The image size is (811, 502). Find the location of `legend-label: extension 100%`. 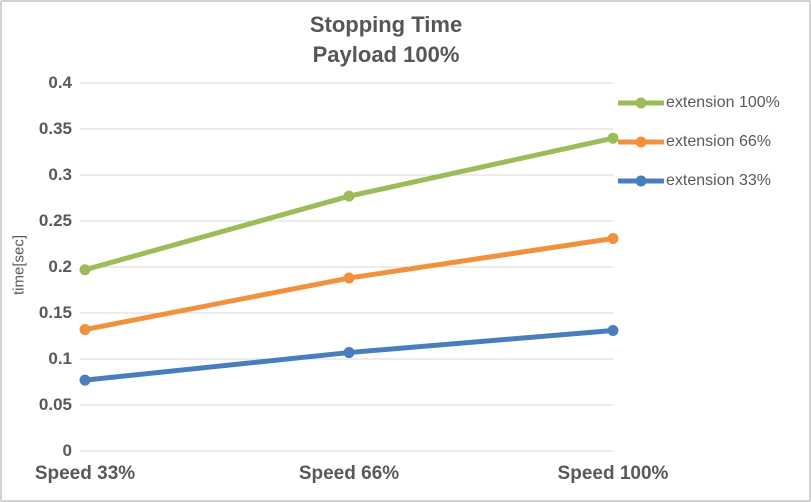

legend-label: extension 100% is located at coordinates (723, 102).